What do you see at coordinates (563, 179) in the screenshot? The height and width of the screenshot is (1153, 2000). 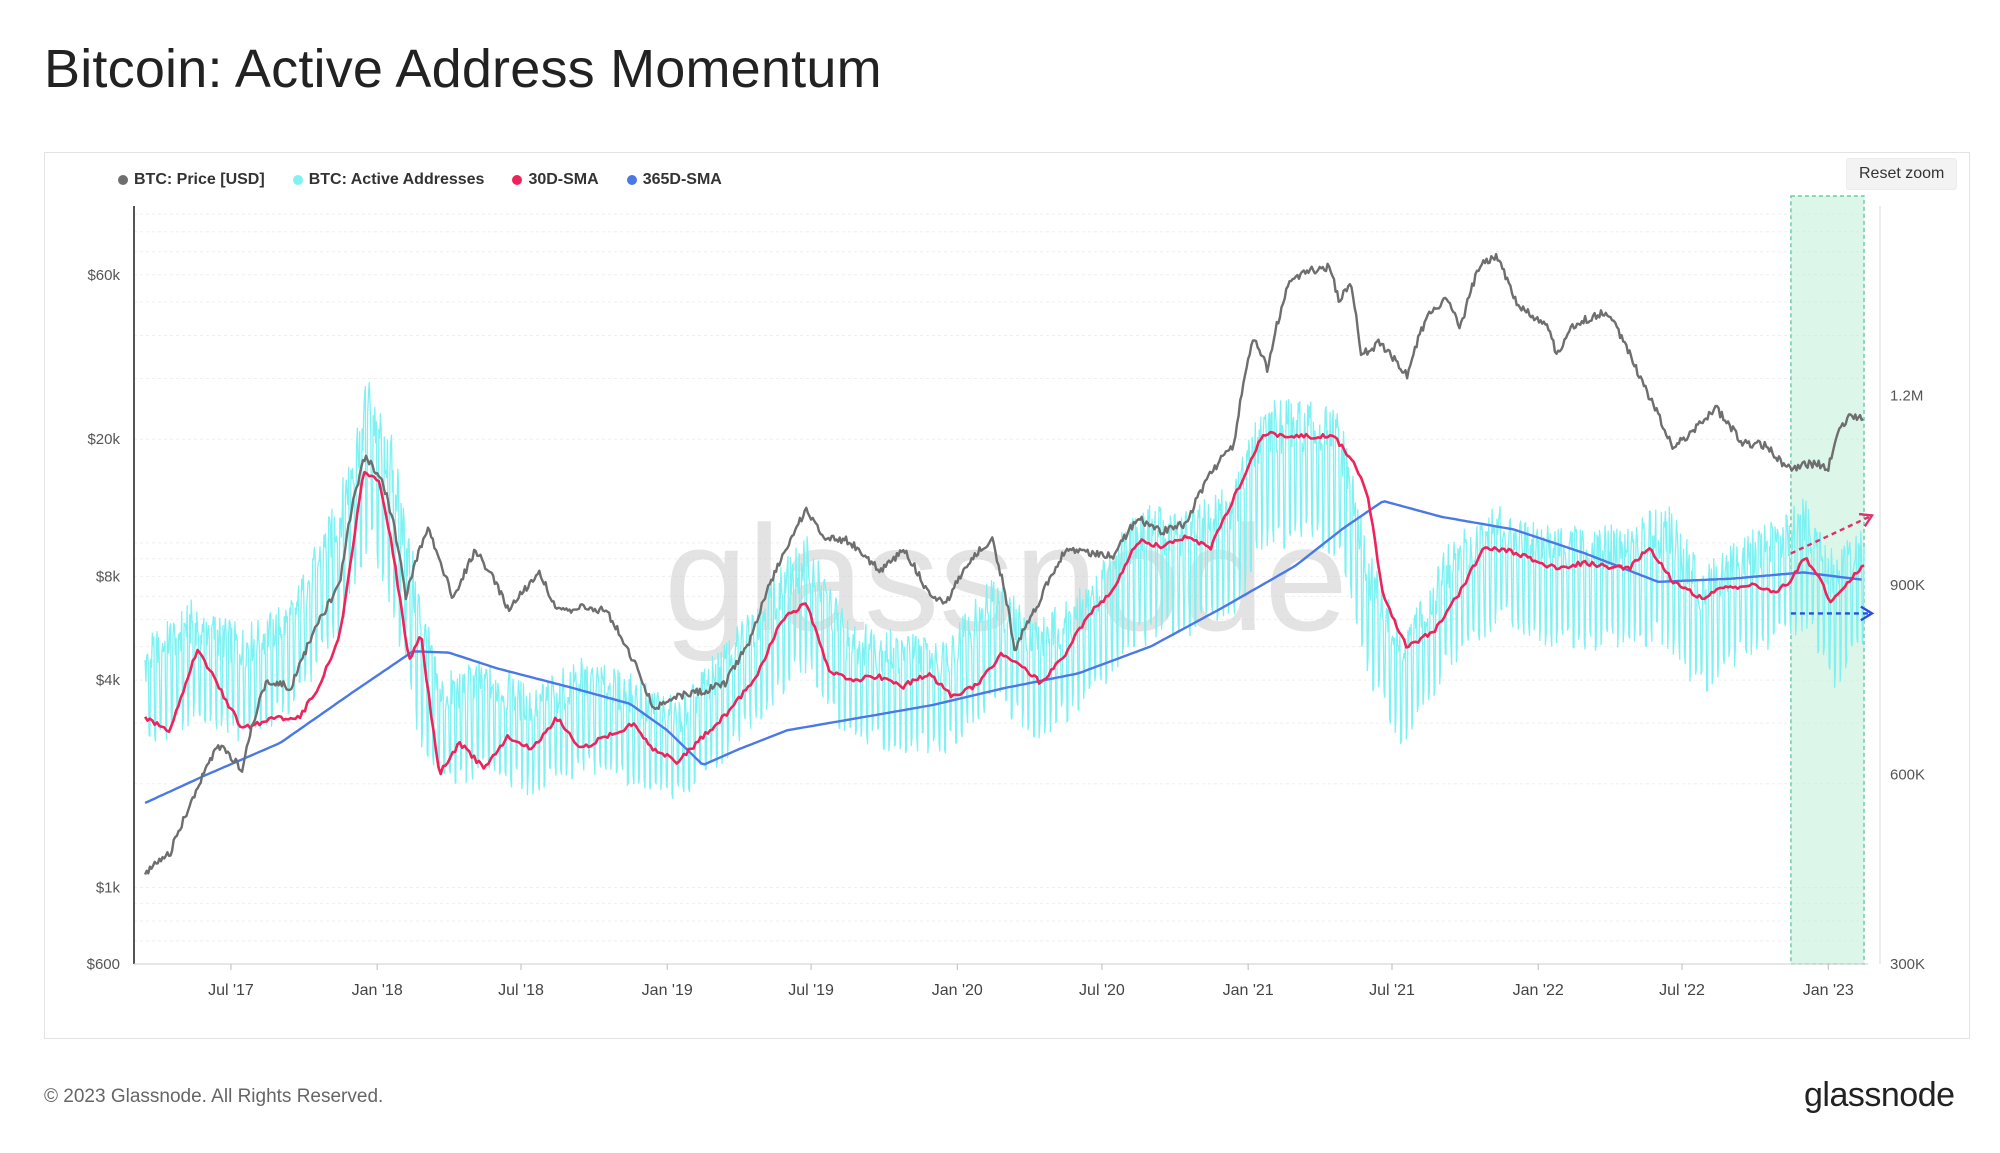 I see `legend-label-30d-sma: 30D-SMA` at bounding box center [563, 179].